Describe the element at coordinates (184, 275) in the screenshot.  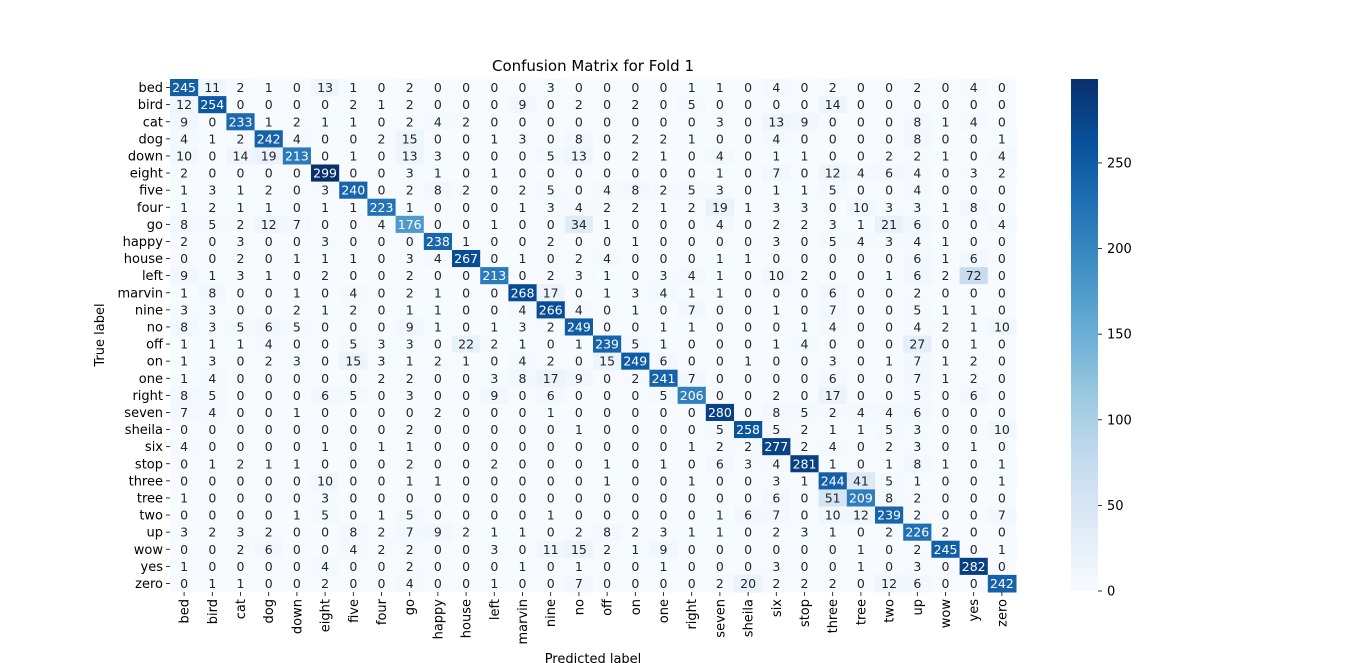
I see `cell-value-label: 9` at that location.